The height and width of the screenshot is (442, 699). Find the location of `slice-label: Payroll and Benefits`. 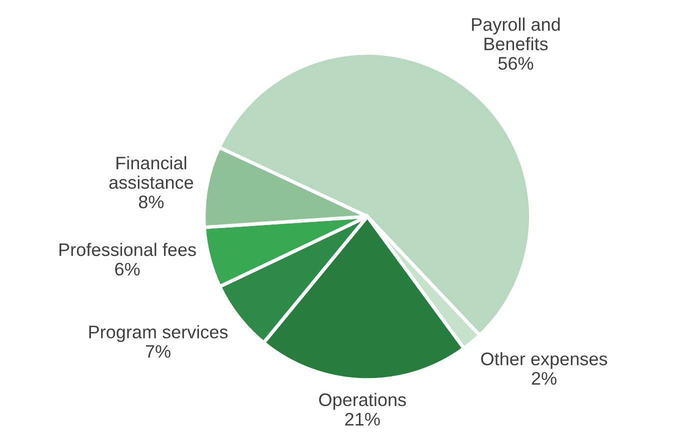

slice-label: Payroll and Benefits is located at coordinates (516, 34).